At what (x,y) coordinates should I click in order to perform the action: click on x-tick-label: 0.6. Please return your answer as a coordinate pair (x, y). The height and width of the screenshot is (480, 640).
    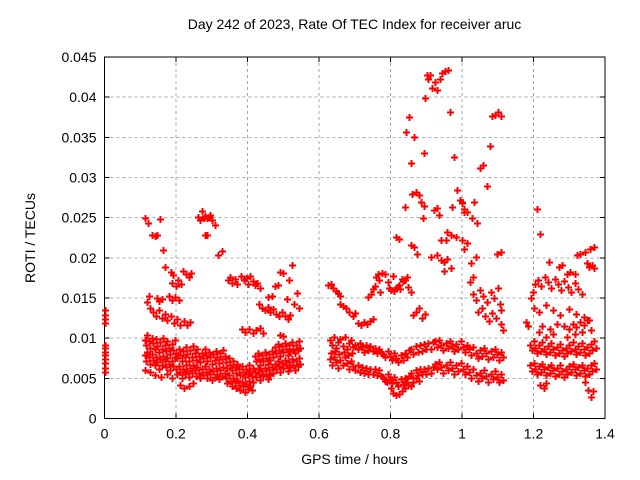
    Looking at the image, I should click on (319, 434).